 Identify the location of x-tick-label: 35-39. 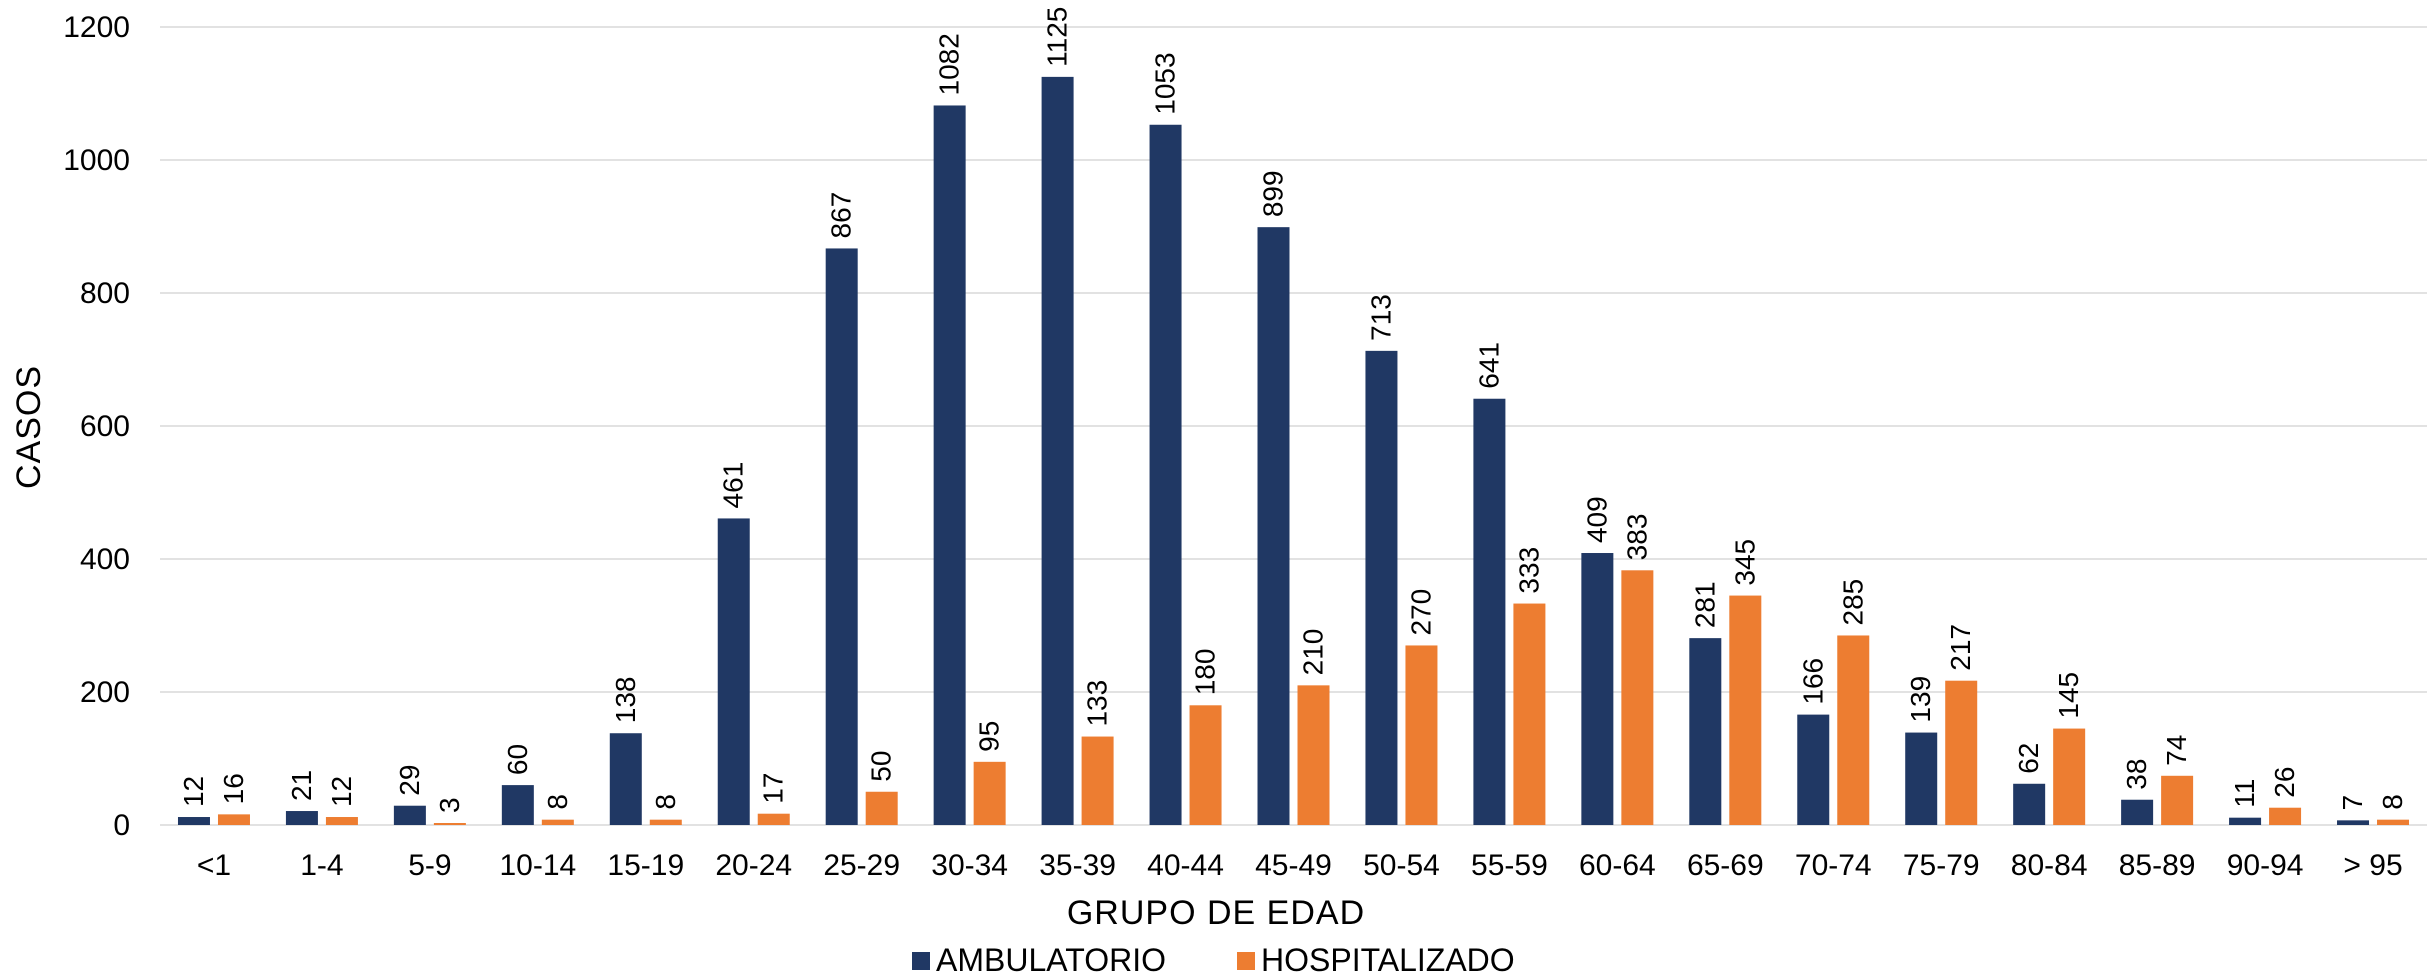
(1077, 865).